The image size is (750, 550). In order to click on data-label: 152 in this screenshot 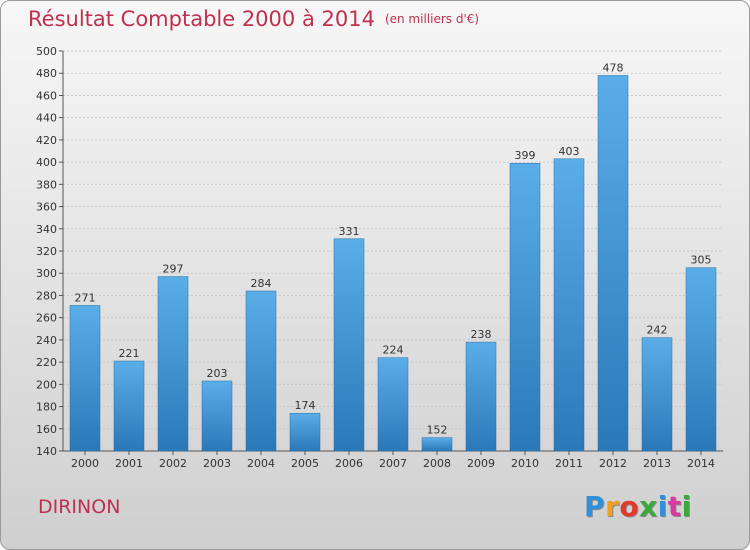, I will do `click(437, 430)`.